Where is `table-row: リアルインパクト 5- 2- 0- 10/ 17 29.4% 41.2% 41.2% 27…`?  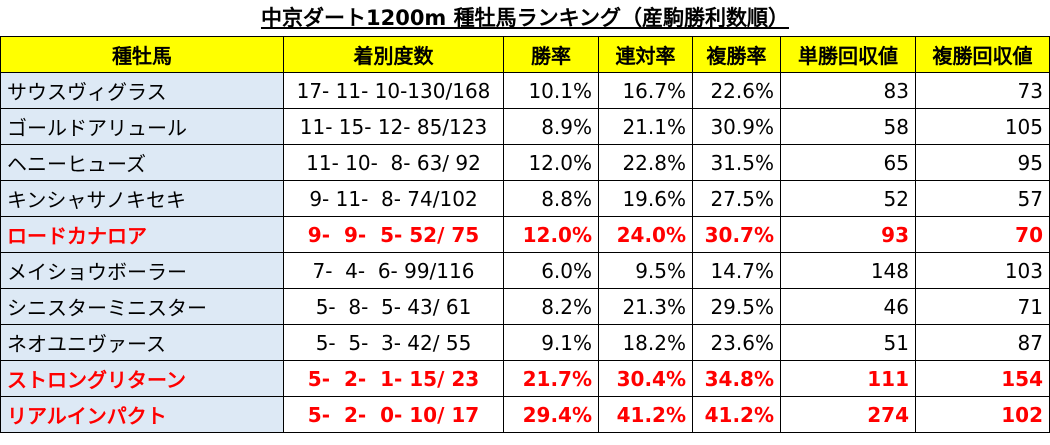
table-row: リアルインパクト 5- 2- 0- 10/ 17 29.4% 41.2% 41.2% 27… is located at coordinates (525, 414).